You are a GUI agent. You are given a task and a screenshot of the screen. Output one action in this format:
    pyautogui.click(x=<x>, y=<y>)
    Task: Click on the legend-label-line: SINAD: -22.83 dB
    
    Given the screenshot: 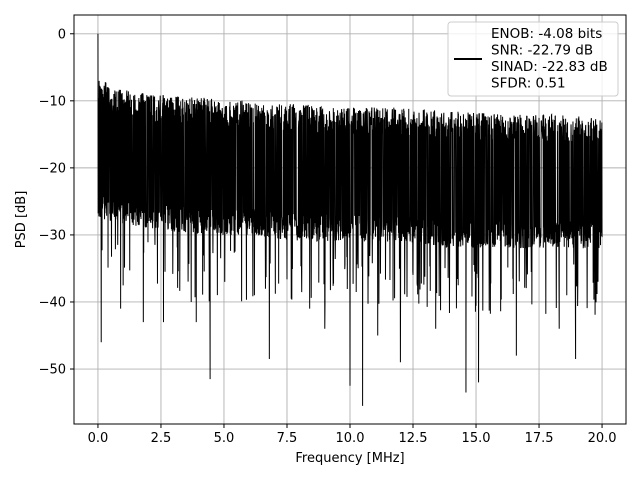 What is the action you would take?
    pyautogui.click(x=549, y=67)
    